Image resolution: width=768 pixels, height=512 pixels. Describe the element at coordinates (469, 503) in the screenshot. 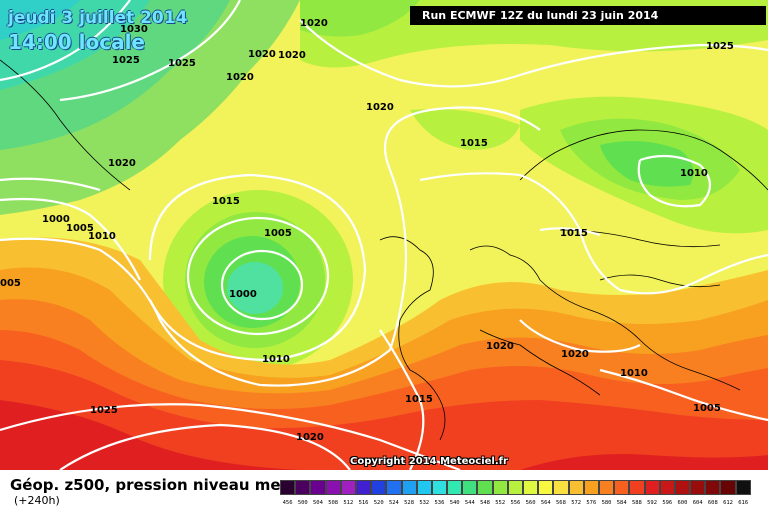

I see `scale-label: 544` at that location.